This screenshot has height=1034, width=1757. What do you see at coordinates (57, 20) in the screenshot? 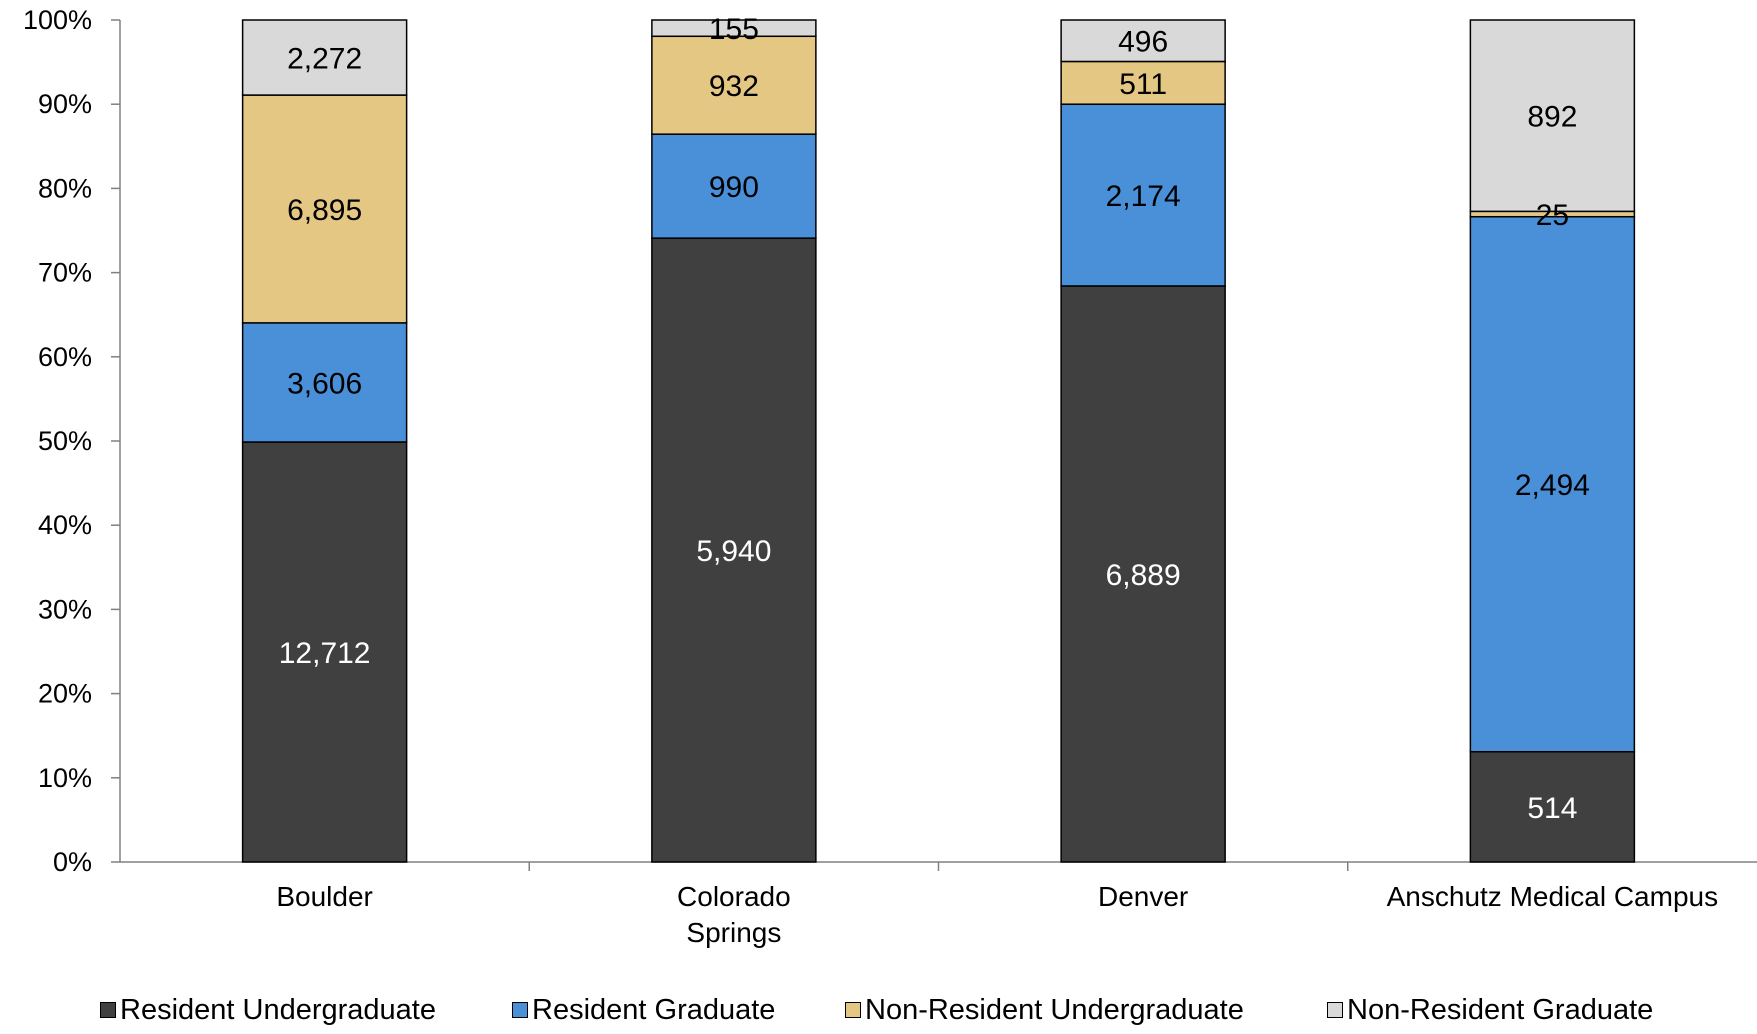
I see `y-tick-label: 100%` at bounding box center [57, 20].